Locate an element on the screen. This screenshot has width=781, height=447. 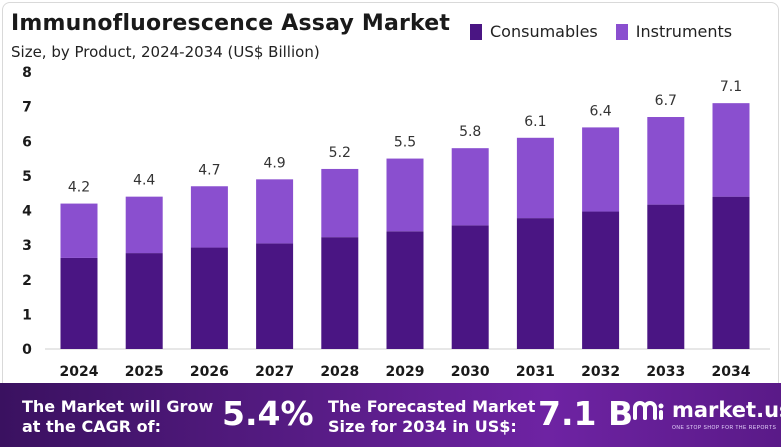
data-label-total: 5.5 is located at coordinates (405, 143).